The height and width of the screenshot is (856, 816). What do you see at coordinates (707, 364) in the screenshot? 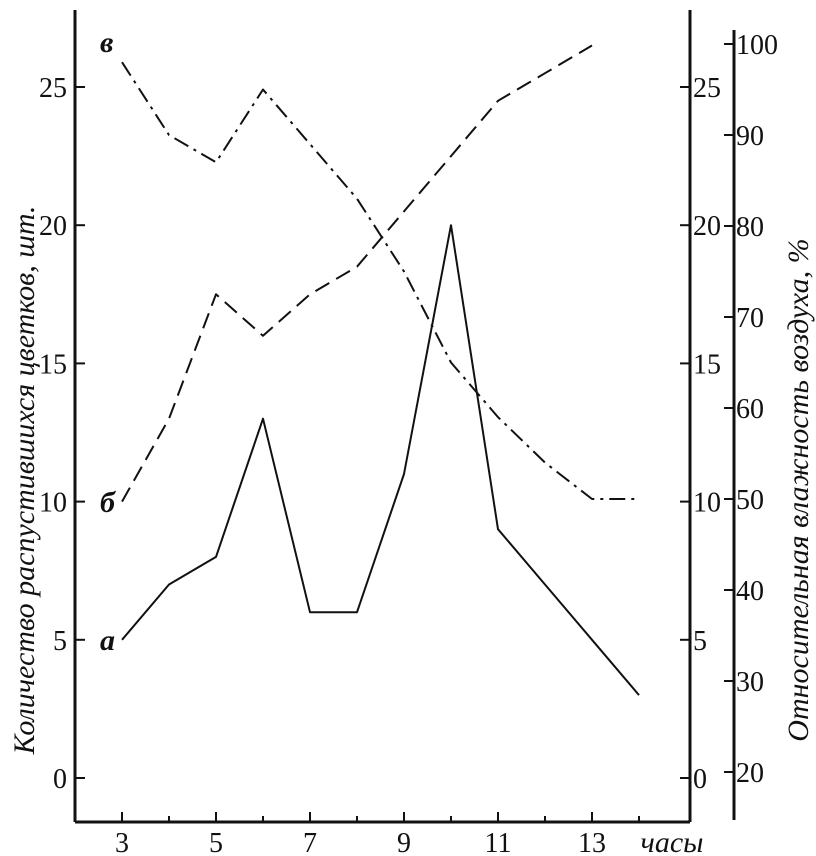
I see `inner-right-y-tick-label: 15` at bounding box center [707, 364].